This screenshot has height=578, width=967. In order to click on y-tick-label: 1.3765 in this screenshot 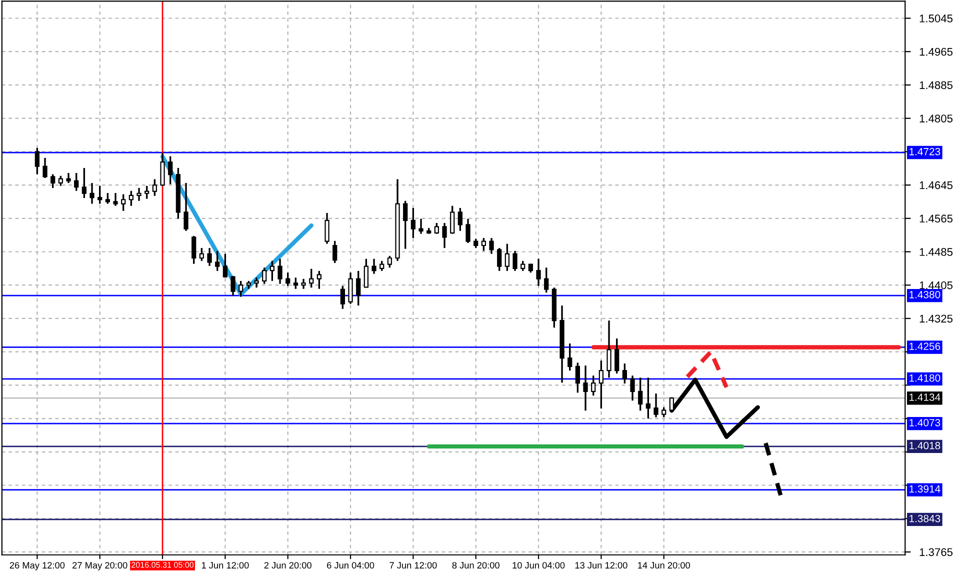, I will do `click(936, 552)`.